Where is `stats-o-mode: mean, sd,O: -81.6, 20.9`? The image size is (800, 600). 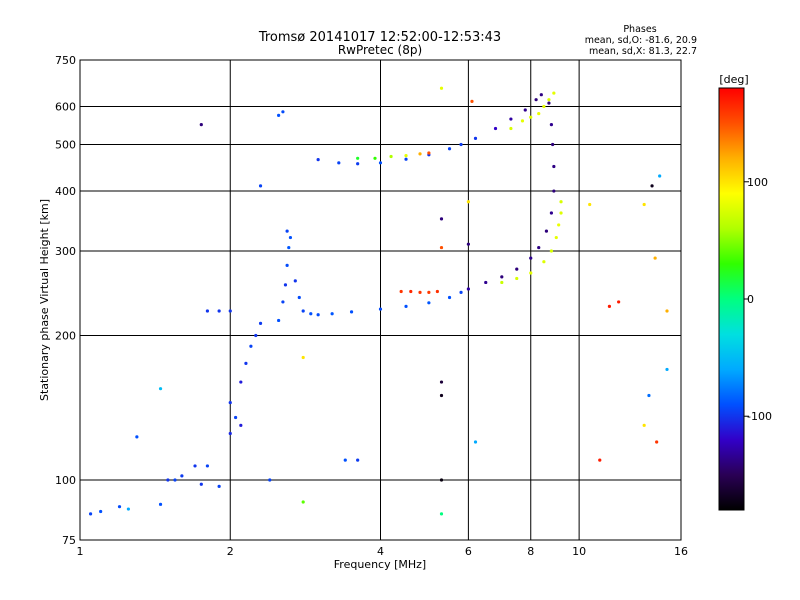
stats-o-mode: mean, sd,O: -81.6, 20.9 is located at coordinates (641, 40).